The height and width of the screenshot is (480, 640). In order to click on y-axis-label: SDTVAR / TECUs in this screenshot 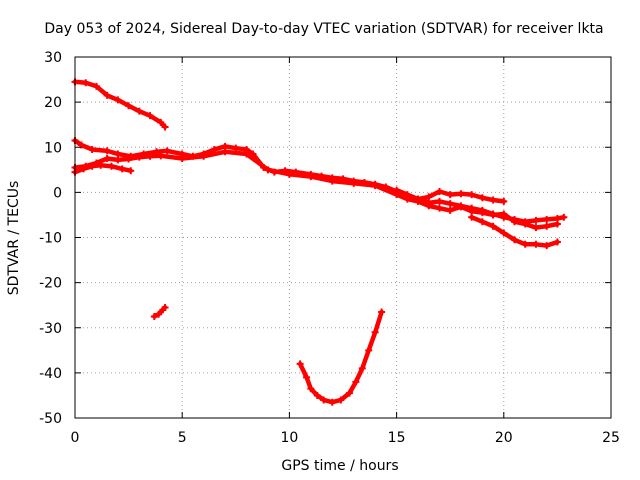, I will do `click(14, 238)`.